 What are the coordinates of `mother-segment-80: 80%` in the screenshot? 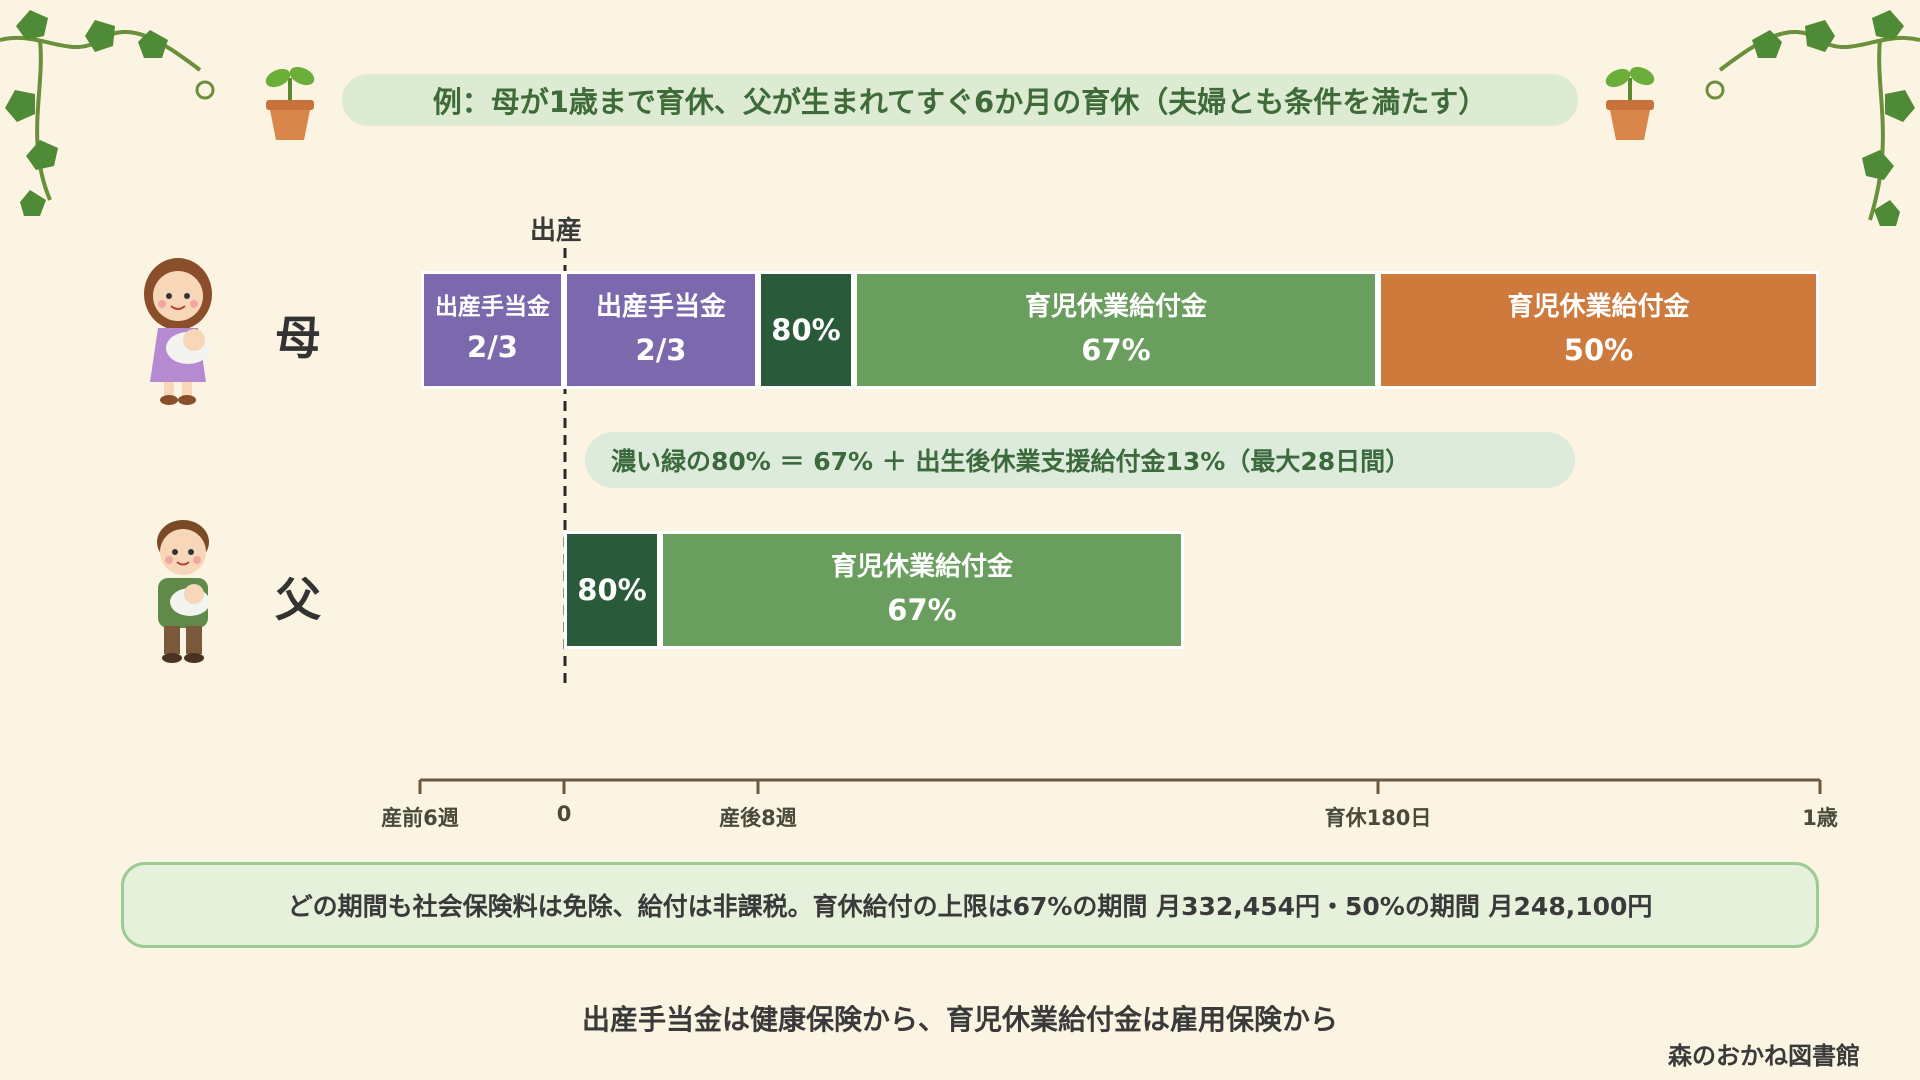 It's located at (806, 330).